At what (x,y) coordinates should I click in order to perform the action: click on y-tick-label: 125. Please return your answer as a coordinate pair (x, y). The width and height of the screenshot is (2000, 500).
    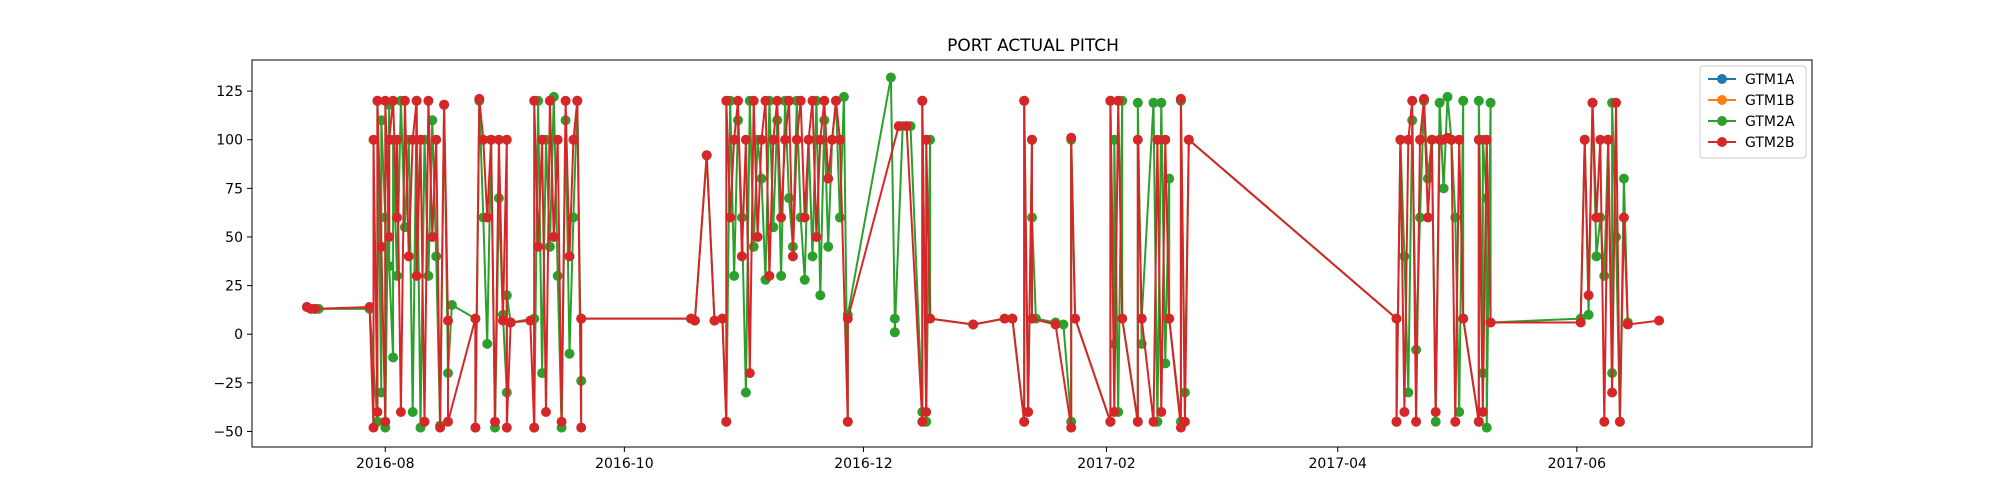
    Looking at the image, I should click on (229, 92).